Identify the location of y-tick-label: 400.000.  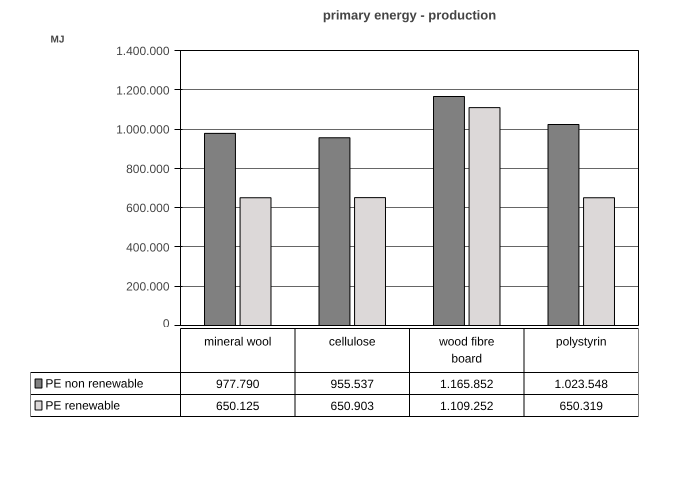
(148, 247).